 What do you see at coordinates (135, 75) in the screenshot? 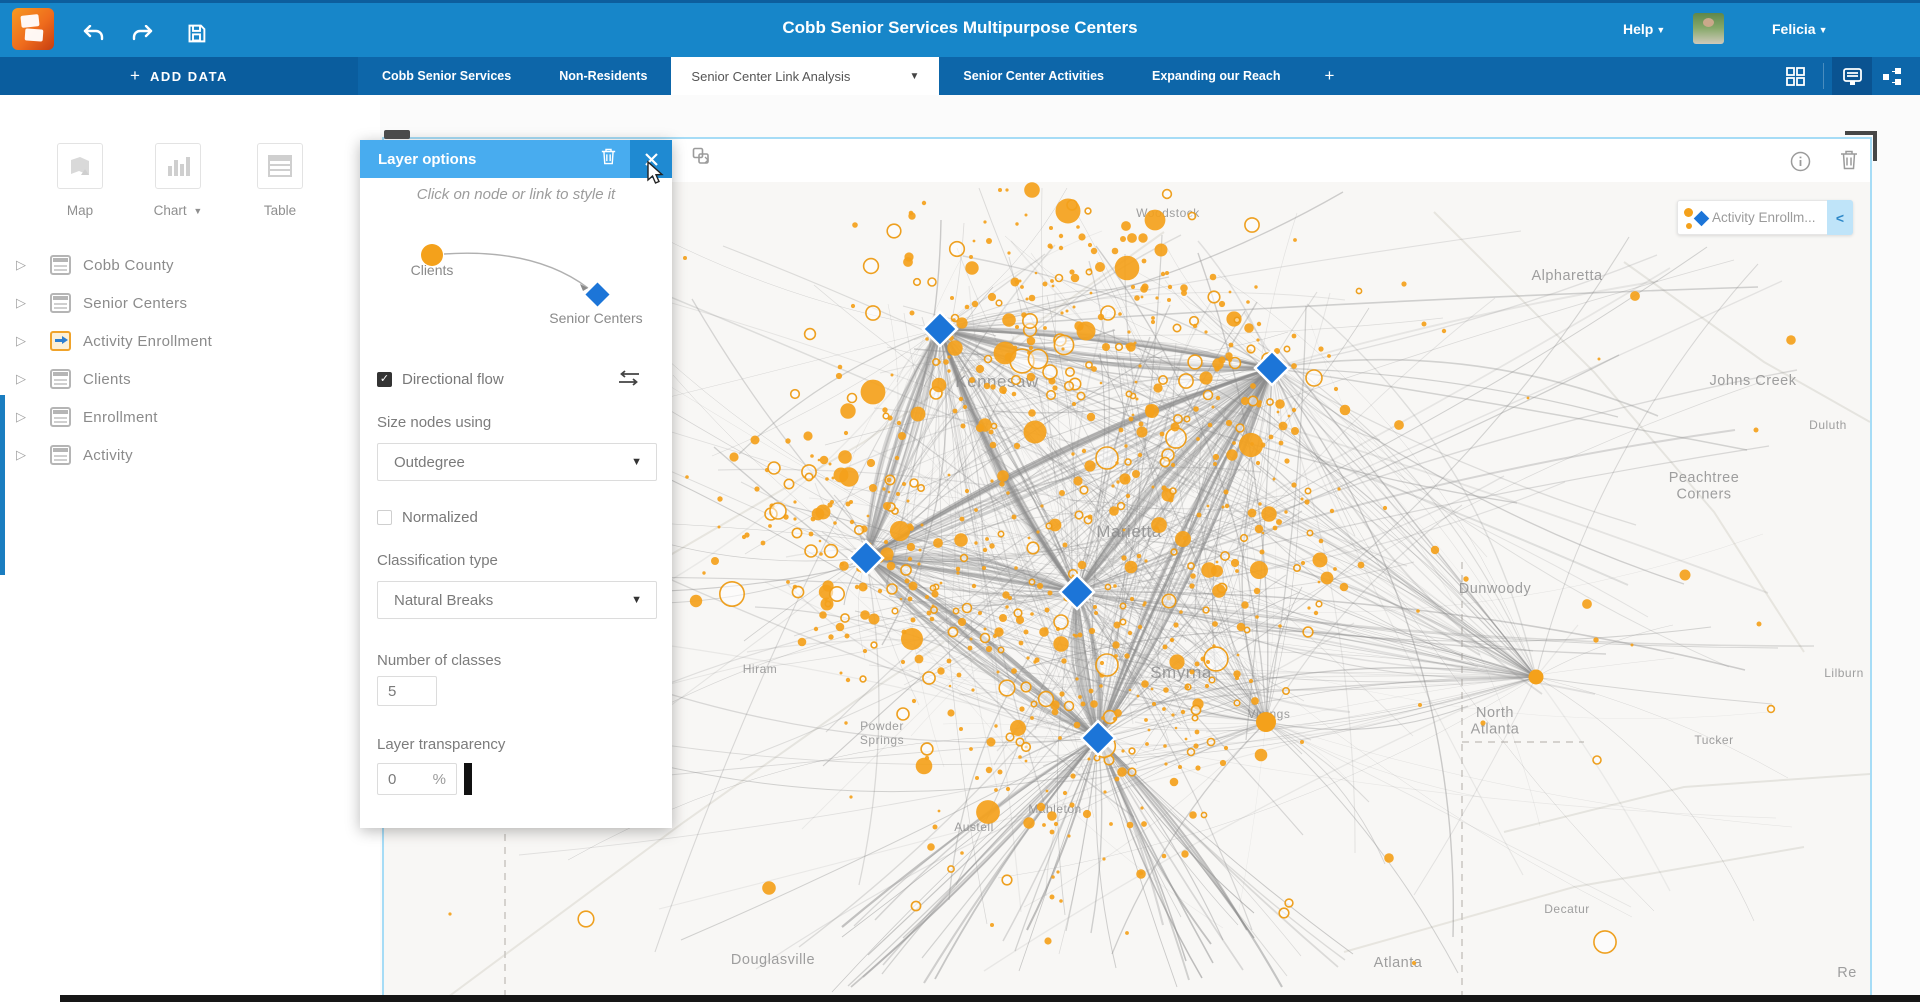
I see `plus-icon: +` at bounding box center [135, 75].